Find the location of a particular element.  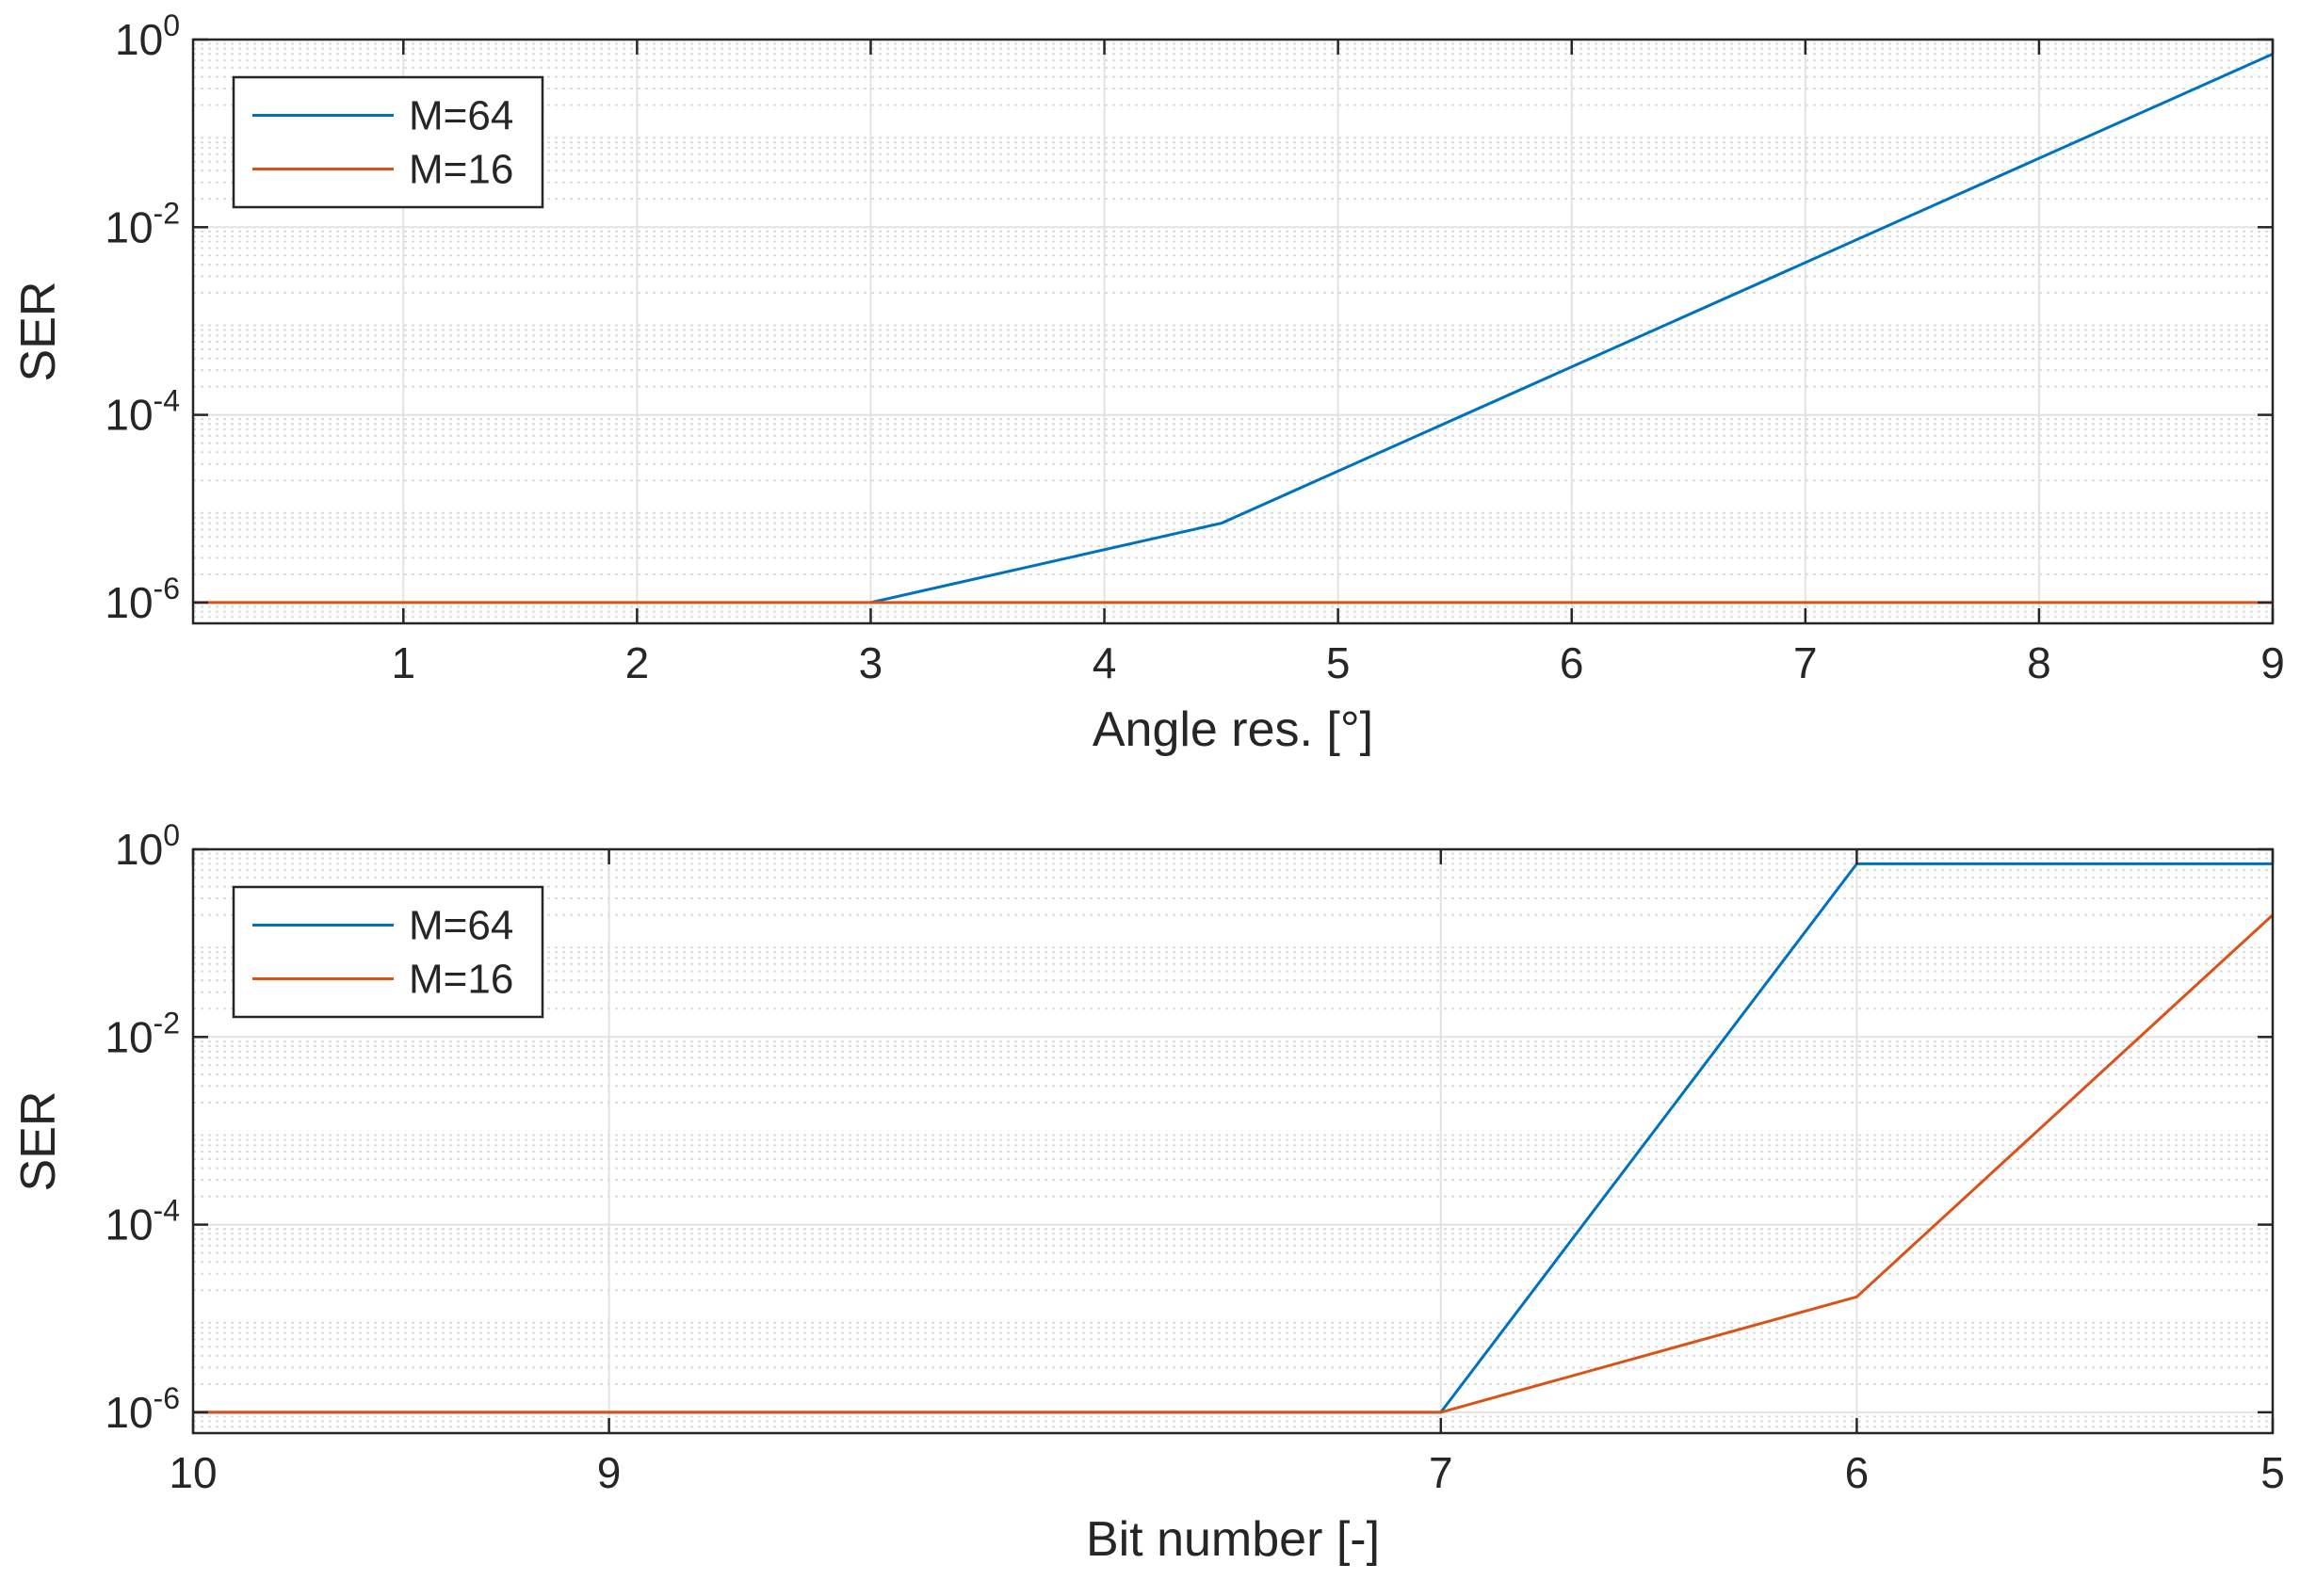

x-tick-label: 1 is located at coordinates (403, 662).